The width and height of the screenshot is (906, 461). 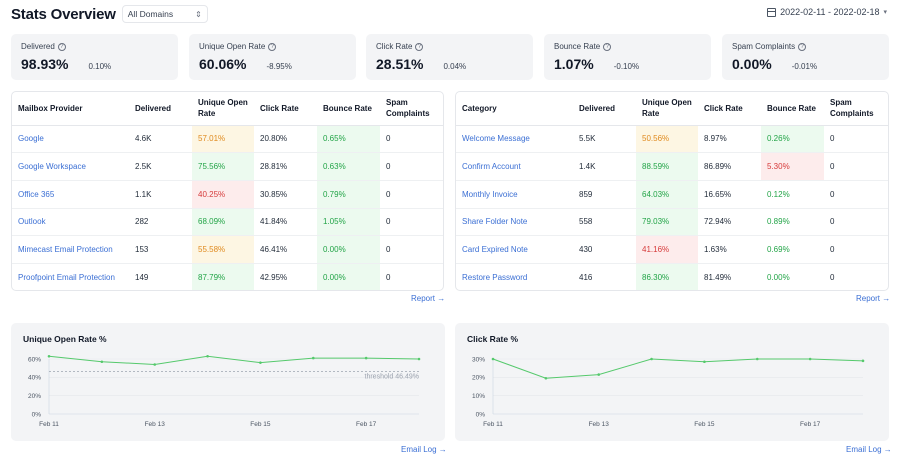 I want to click on click-rate-email-log-link: Email Log →, so click(x=869, y=449).